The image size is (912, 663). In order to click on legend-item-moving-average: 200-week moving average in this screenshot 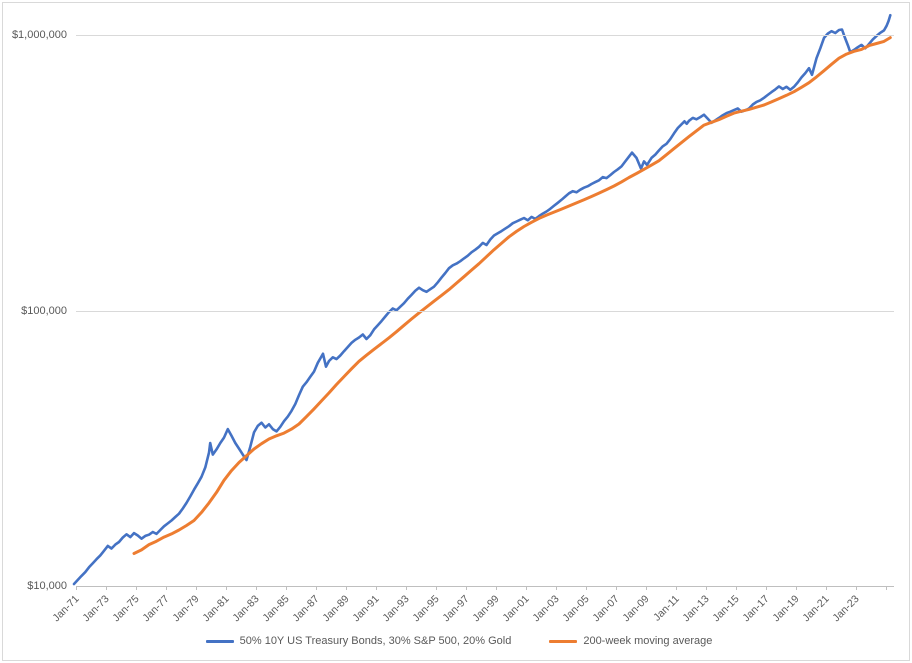, I will do `click(630, 641)`.